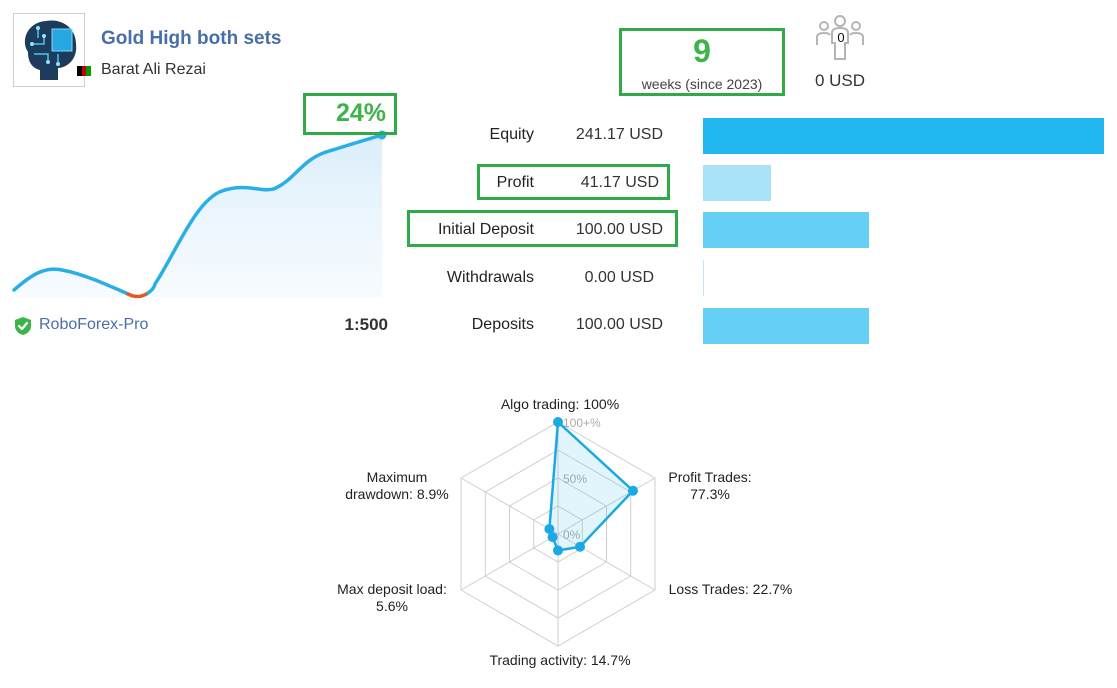 The width and height of the screenshot is (1117, 688). I want to click on initial-deposit-highlight-box, so click(542, 228).